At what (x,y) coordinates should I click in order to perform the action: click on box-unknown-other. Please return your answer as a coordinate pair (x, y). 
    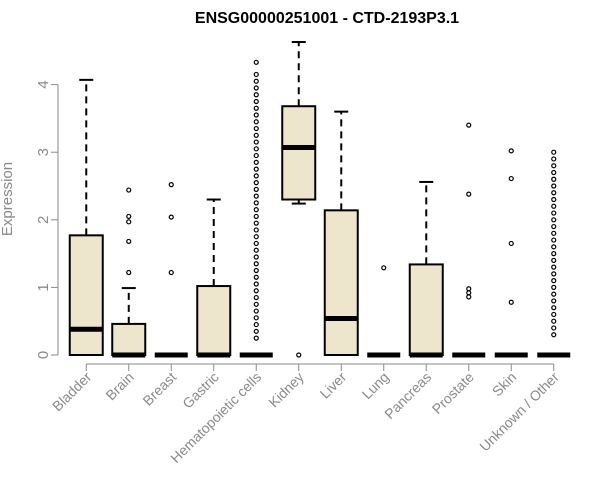
    Looking at the image, I should click on (554, 253).